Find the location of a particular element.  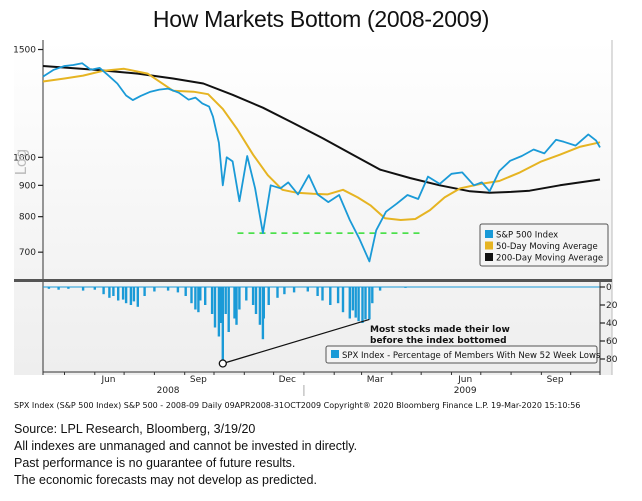

y-axis-label: Log is located at coordinates (21, 162).